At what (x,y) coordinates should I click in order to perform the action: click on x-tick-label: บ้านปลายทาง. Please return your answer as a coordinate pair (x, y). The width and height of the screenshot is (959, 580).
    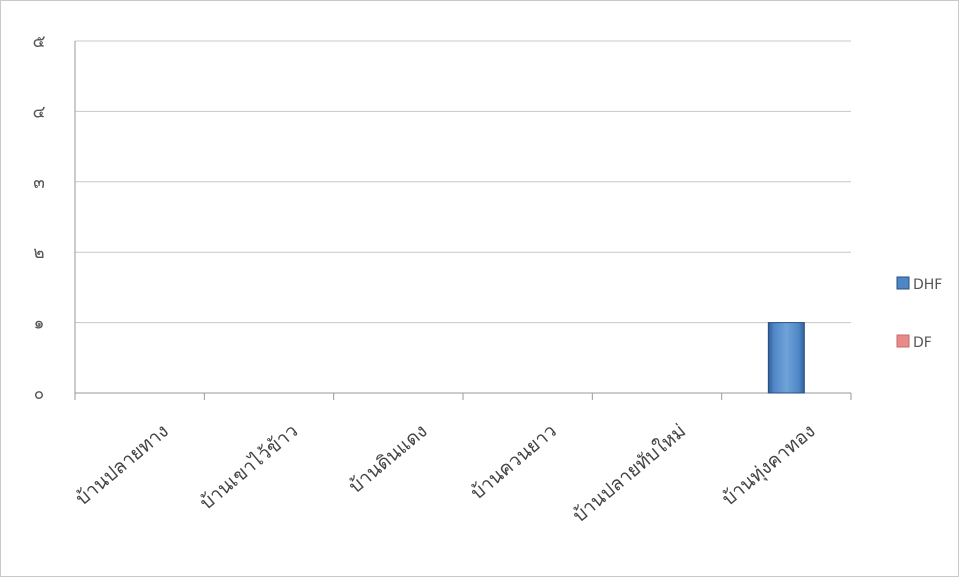
    Looking at the image, I should click on (122, 465).